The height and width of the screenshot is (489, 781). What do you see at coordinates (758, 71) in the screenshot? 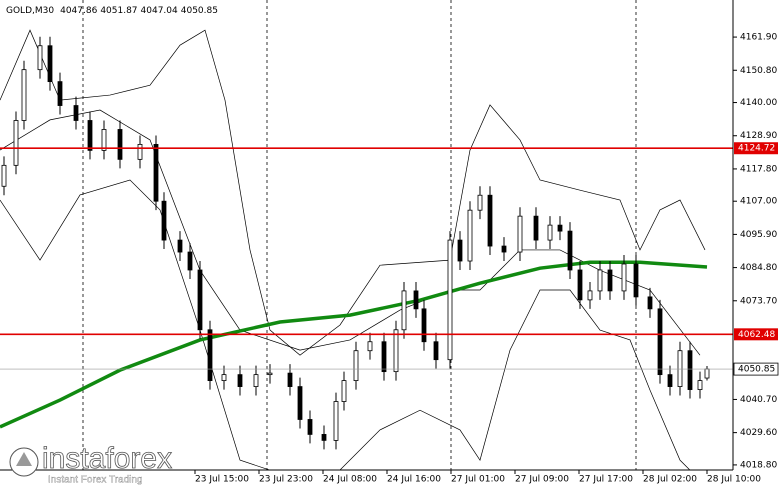
I see `y-tick-label: 4150.80` at bounding box center [758, 71].